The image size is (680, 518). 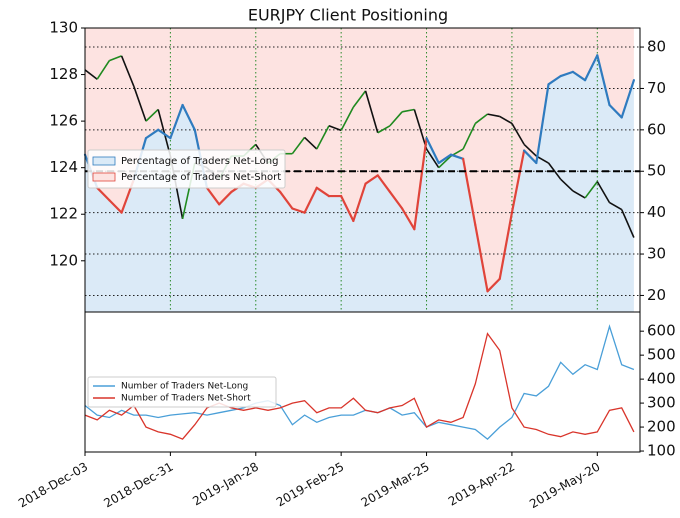 What do you see at coordinates (656, 129) in the screenshot?
I see `y-tick-label: 60` at bounding box center [656, 129].